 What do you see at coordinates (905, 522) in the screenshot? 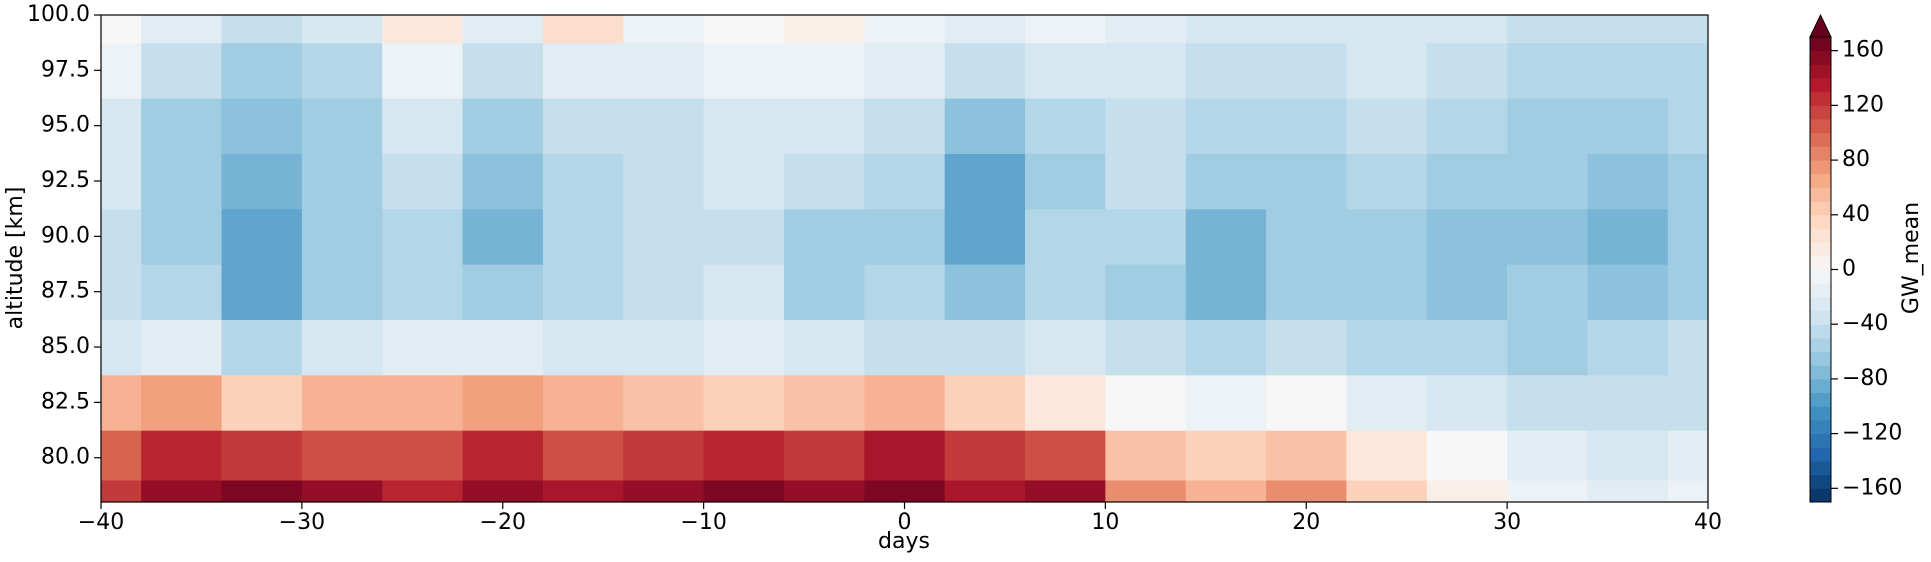
I see `x-tick-label: 0` at bounding box center [905, 522].